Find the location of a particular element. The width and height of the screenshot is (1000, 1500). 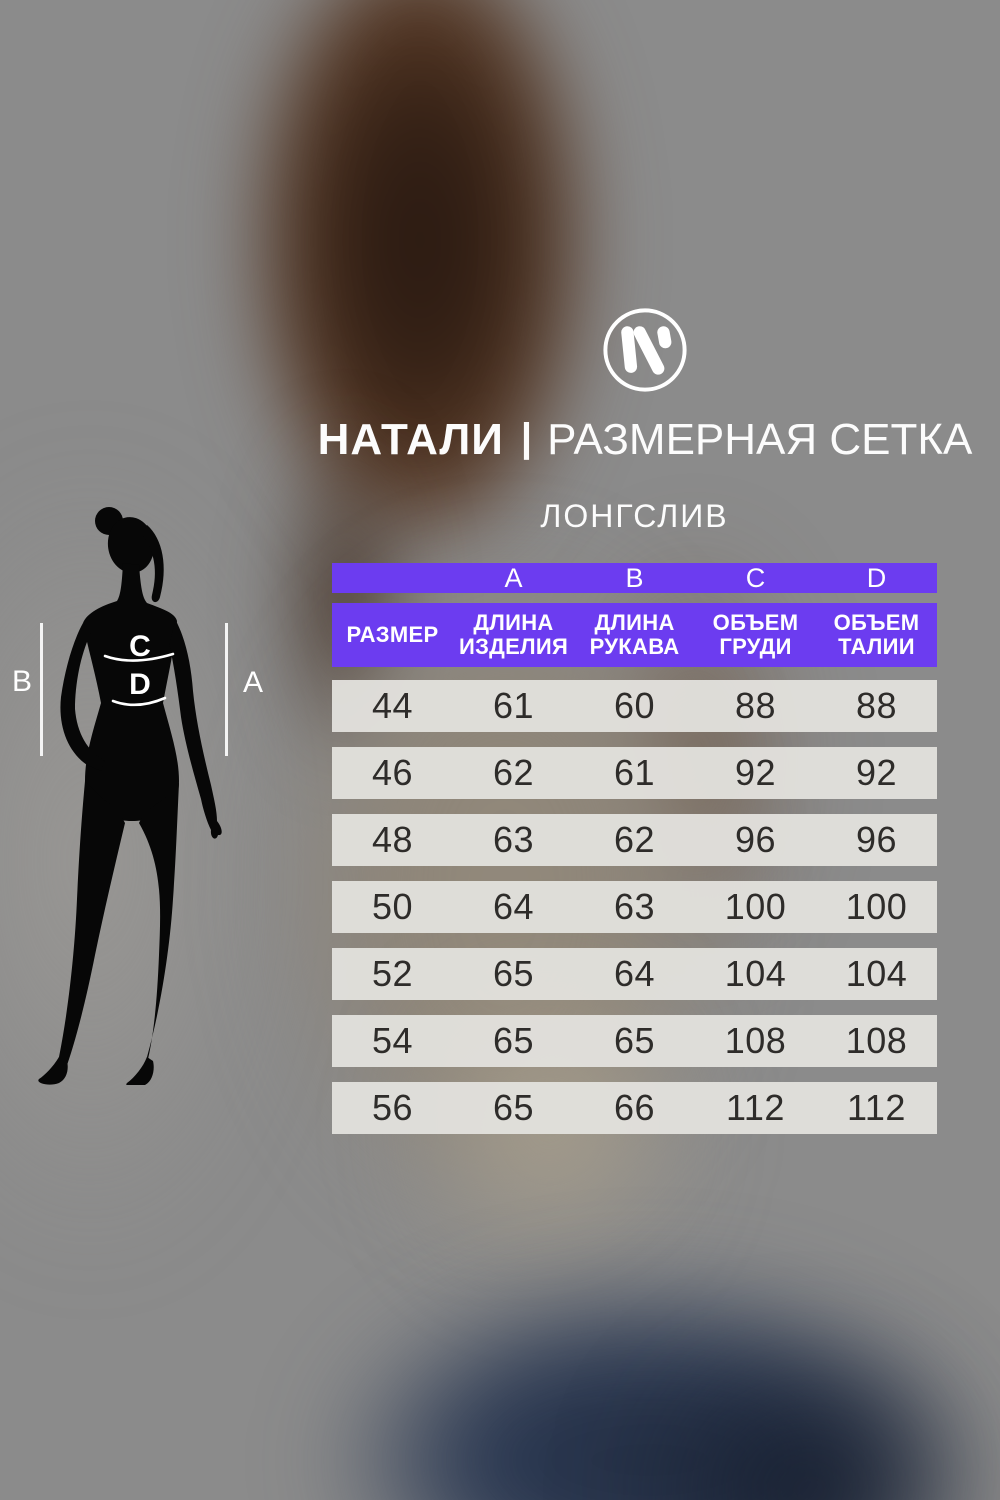

brand-logo-icon is located at coordinates (645, 350).